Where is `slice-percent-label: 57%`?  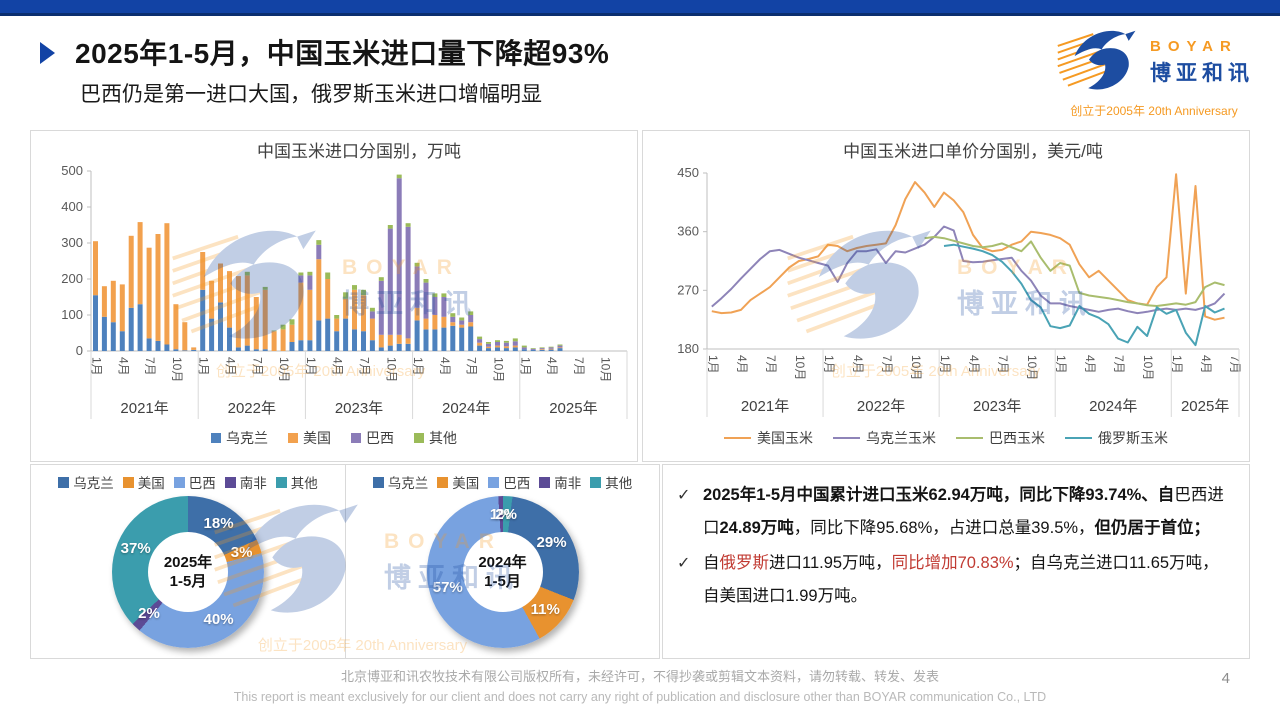
slice-percent-label: 57% is located at coordinates (447, 587).